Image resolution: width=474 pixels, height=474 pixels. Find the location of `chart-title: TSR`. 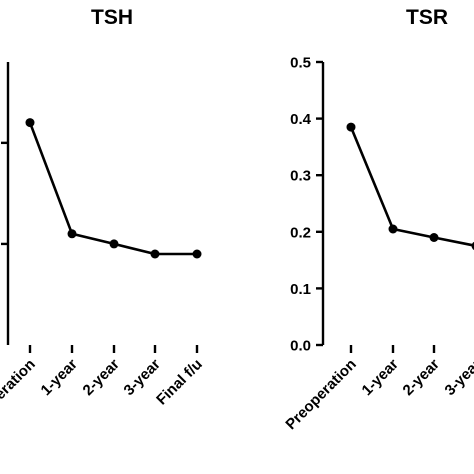

chart-title: TSR is located at coordinates (427, 17).